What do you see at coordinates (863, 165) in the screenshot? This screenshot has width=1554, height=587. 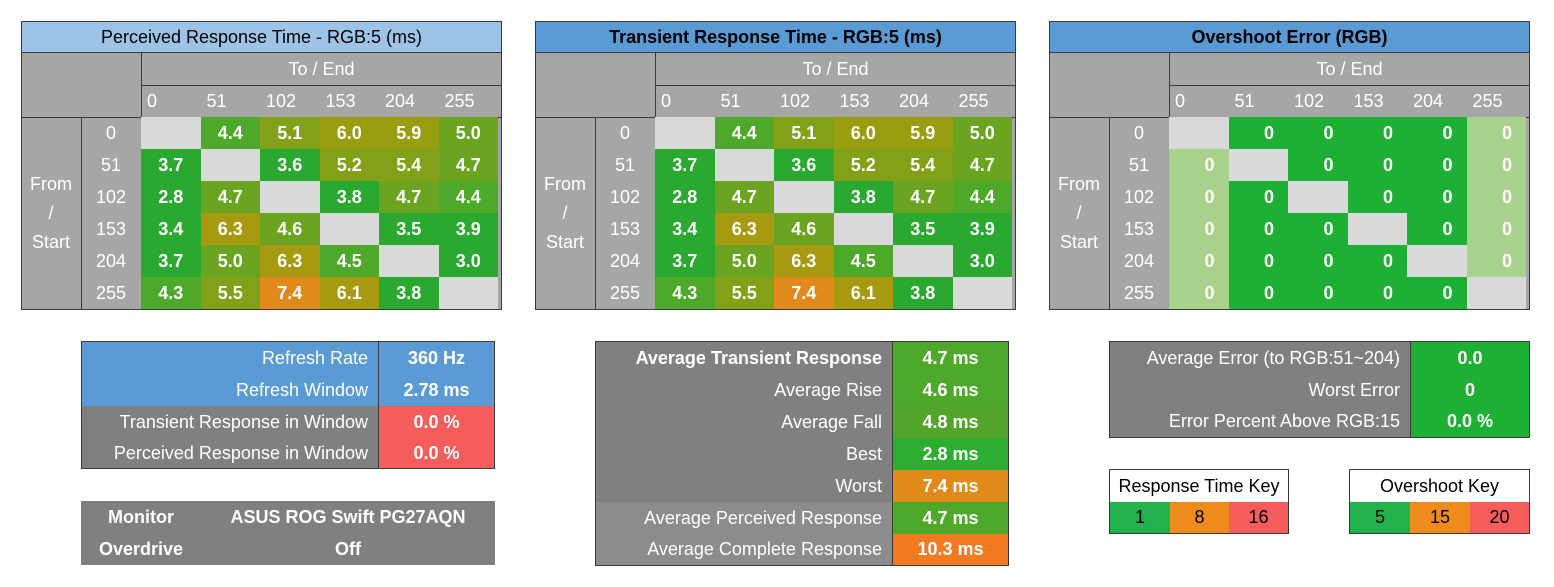 I see `heatmap-cell: 5.2` at bounding box center [863, 165].